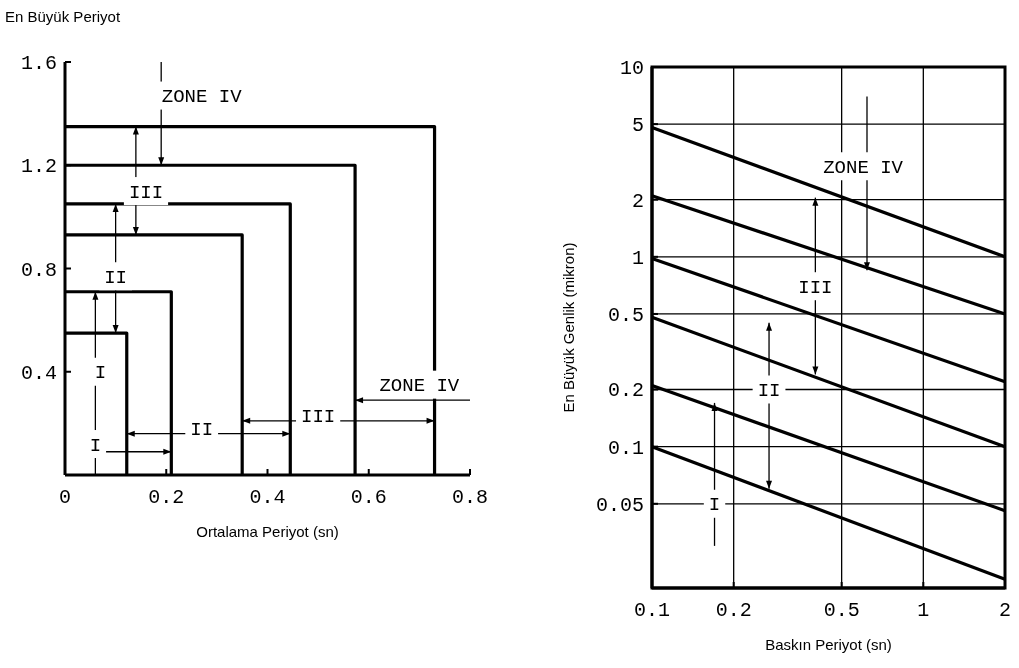 This screenshot has height=668, width=1019. Describe the element at coordinates (631, 68) in the screenshot. I see `y-tick-label: 10` at that location.